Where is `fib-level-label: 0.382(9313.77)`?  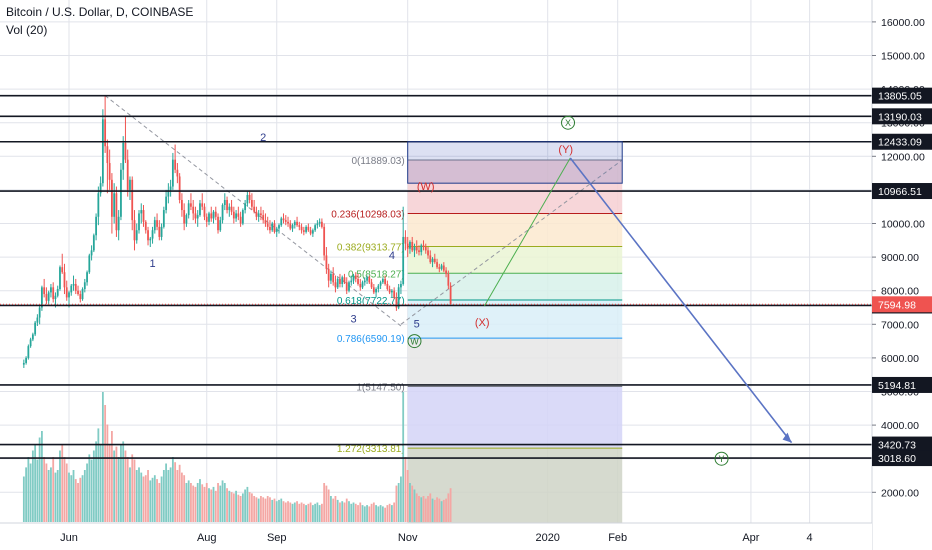 fib-level-label: 0.382(9313.77) is located at coordinates (371, 248).